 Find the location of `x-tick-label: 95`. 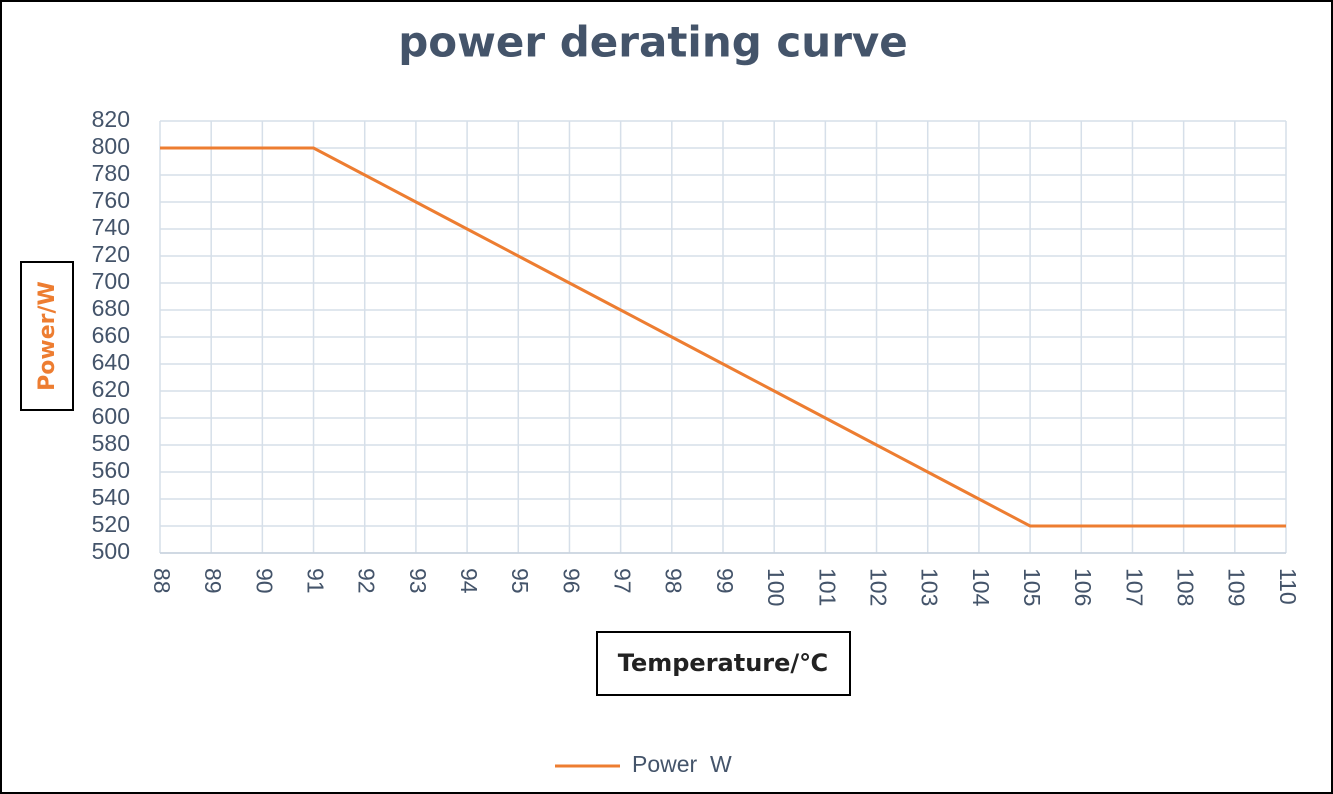

x-tick-label: 95 is located at coordinates (520, 581).